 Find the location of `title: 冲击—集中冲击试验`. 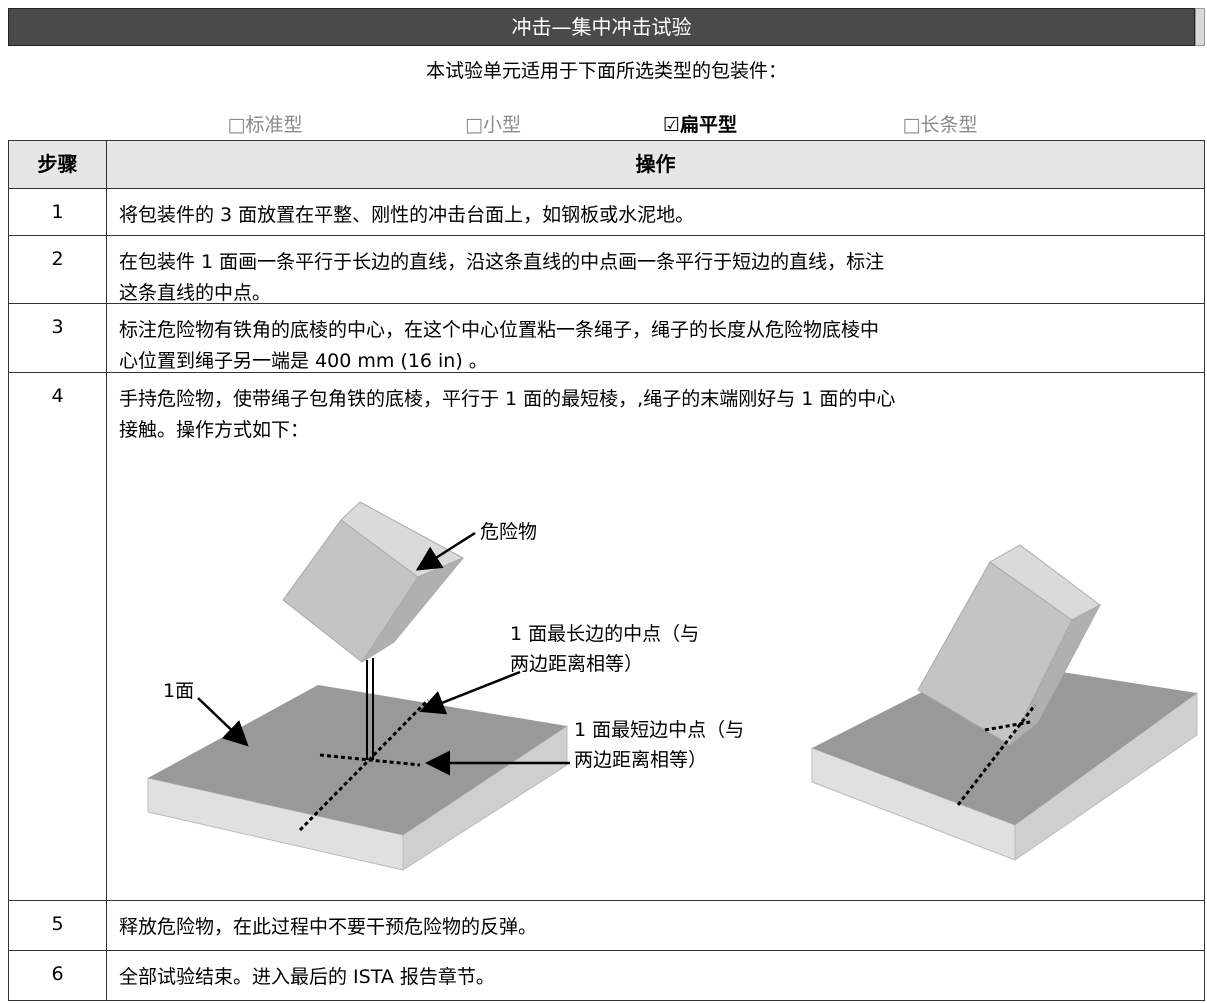

title: 冲击—集中冲击试验 is located at coordinates (601, 27).